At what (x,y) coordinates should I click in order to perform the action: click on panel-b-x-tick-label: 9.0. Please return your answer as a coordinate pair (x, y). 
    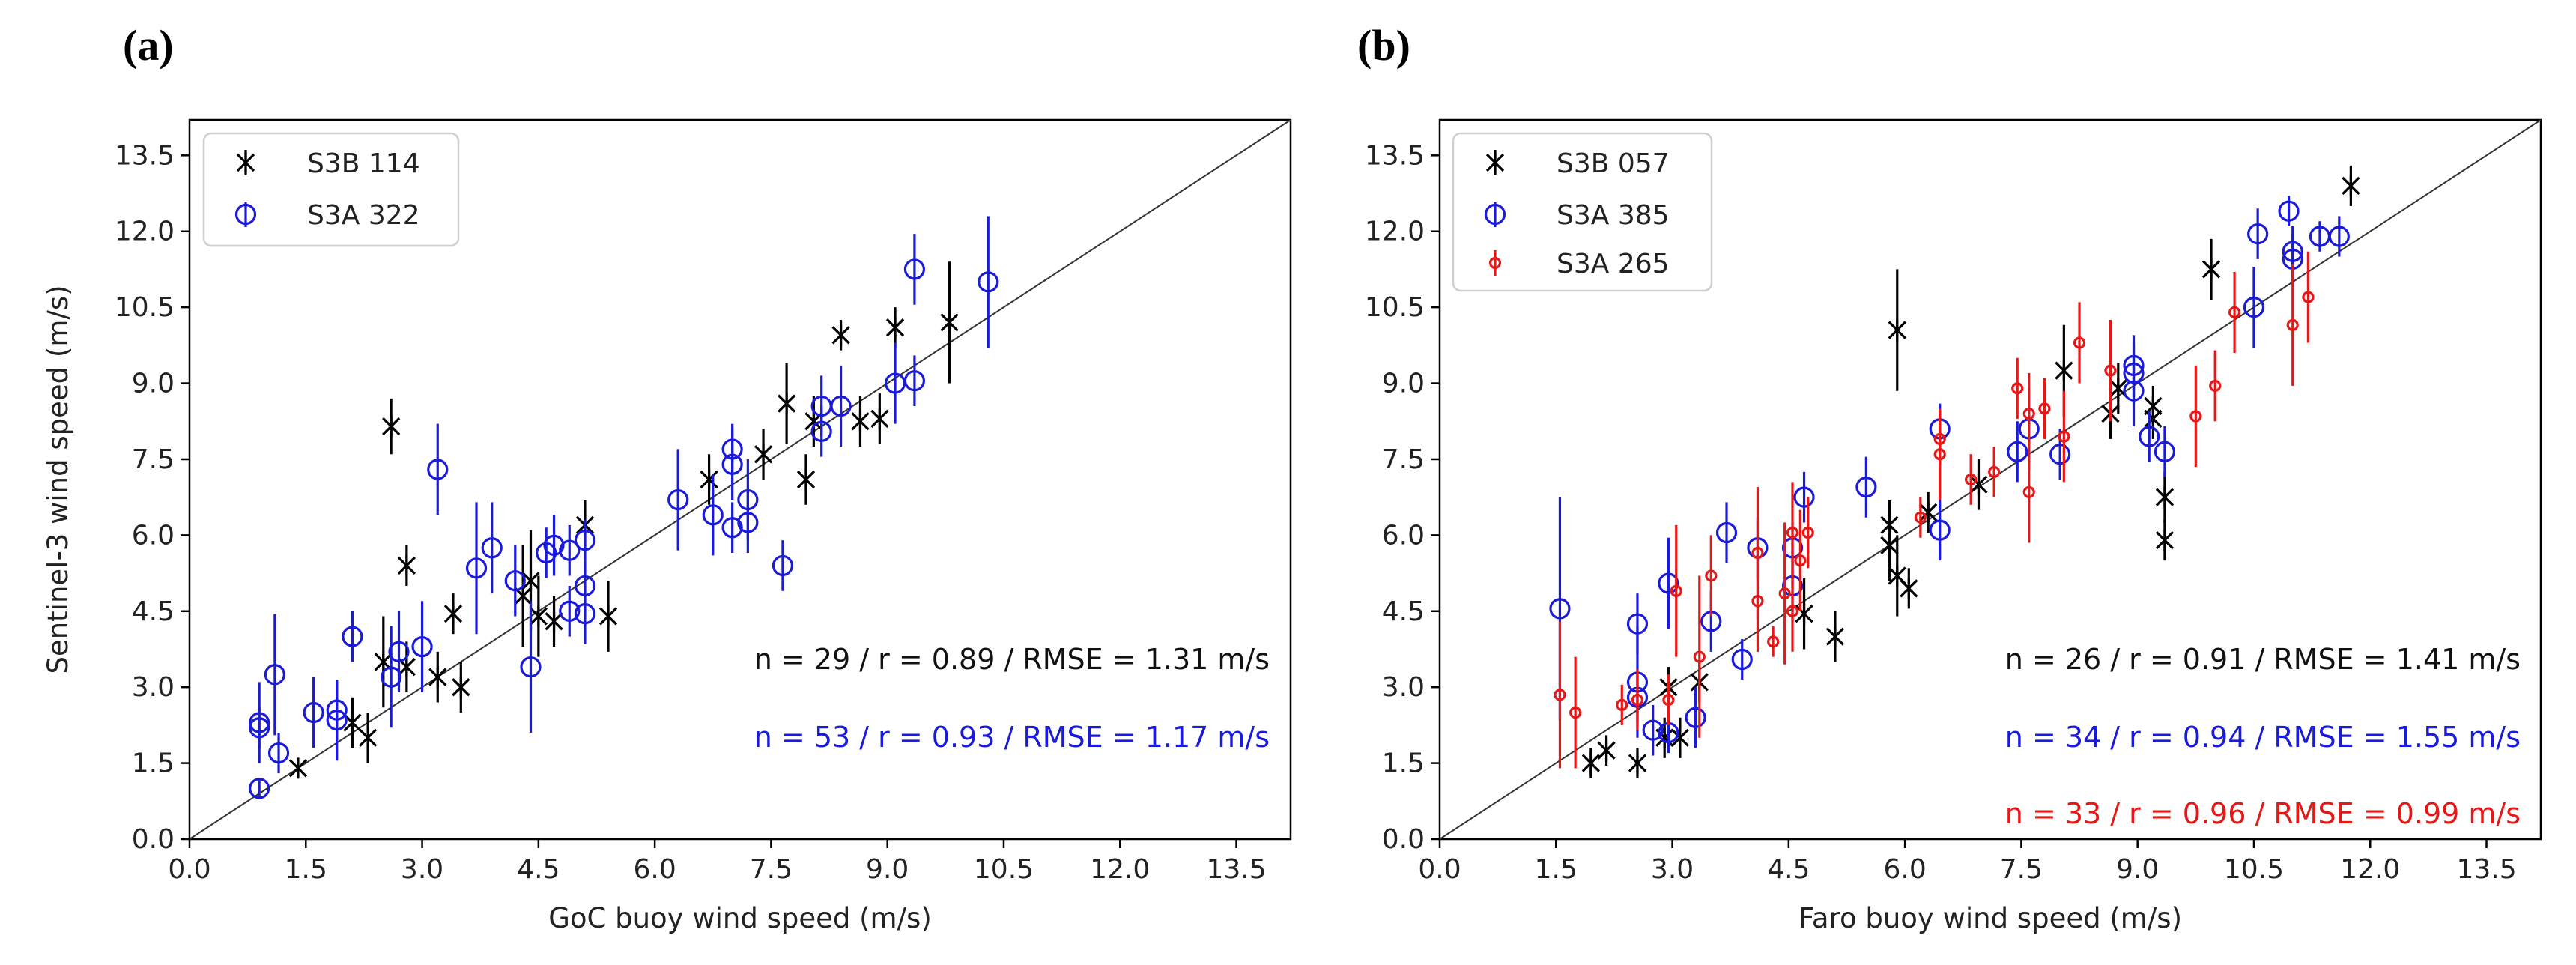
    Looking at the image, I should click on (2137, 869).